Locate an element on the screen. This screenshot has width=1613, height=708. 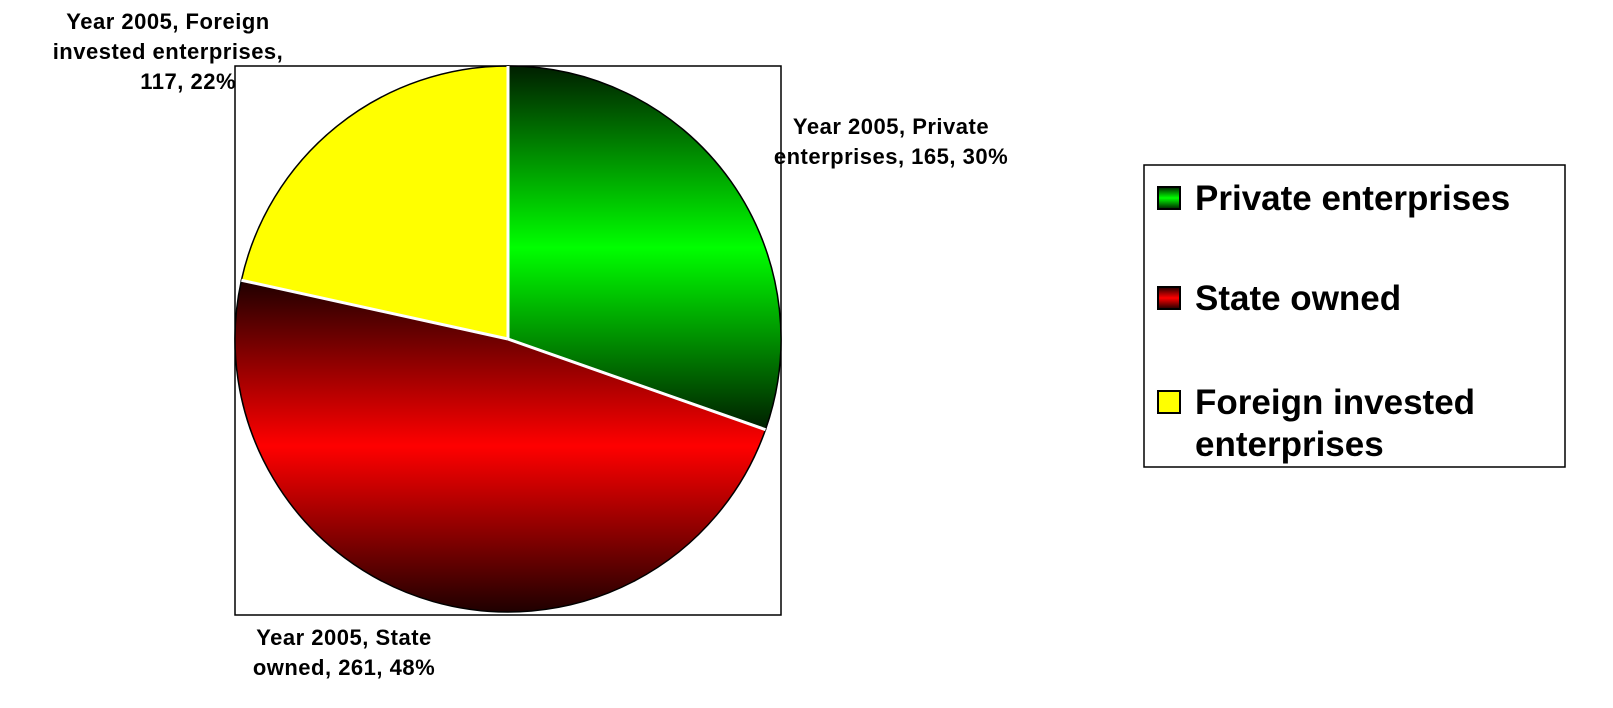
legend-box is located at coordinates (1354, 316).